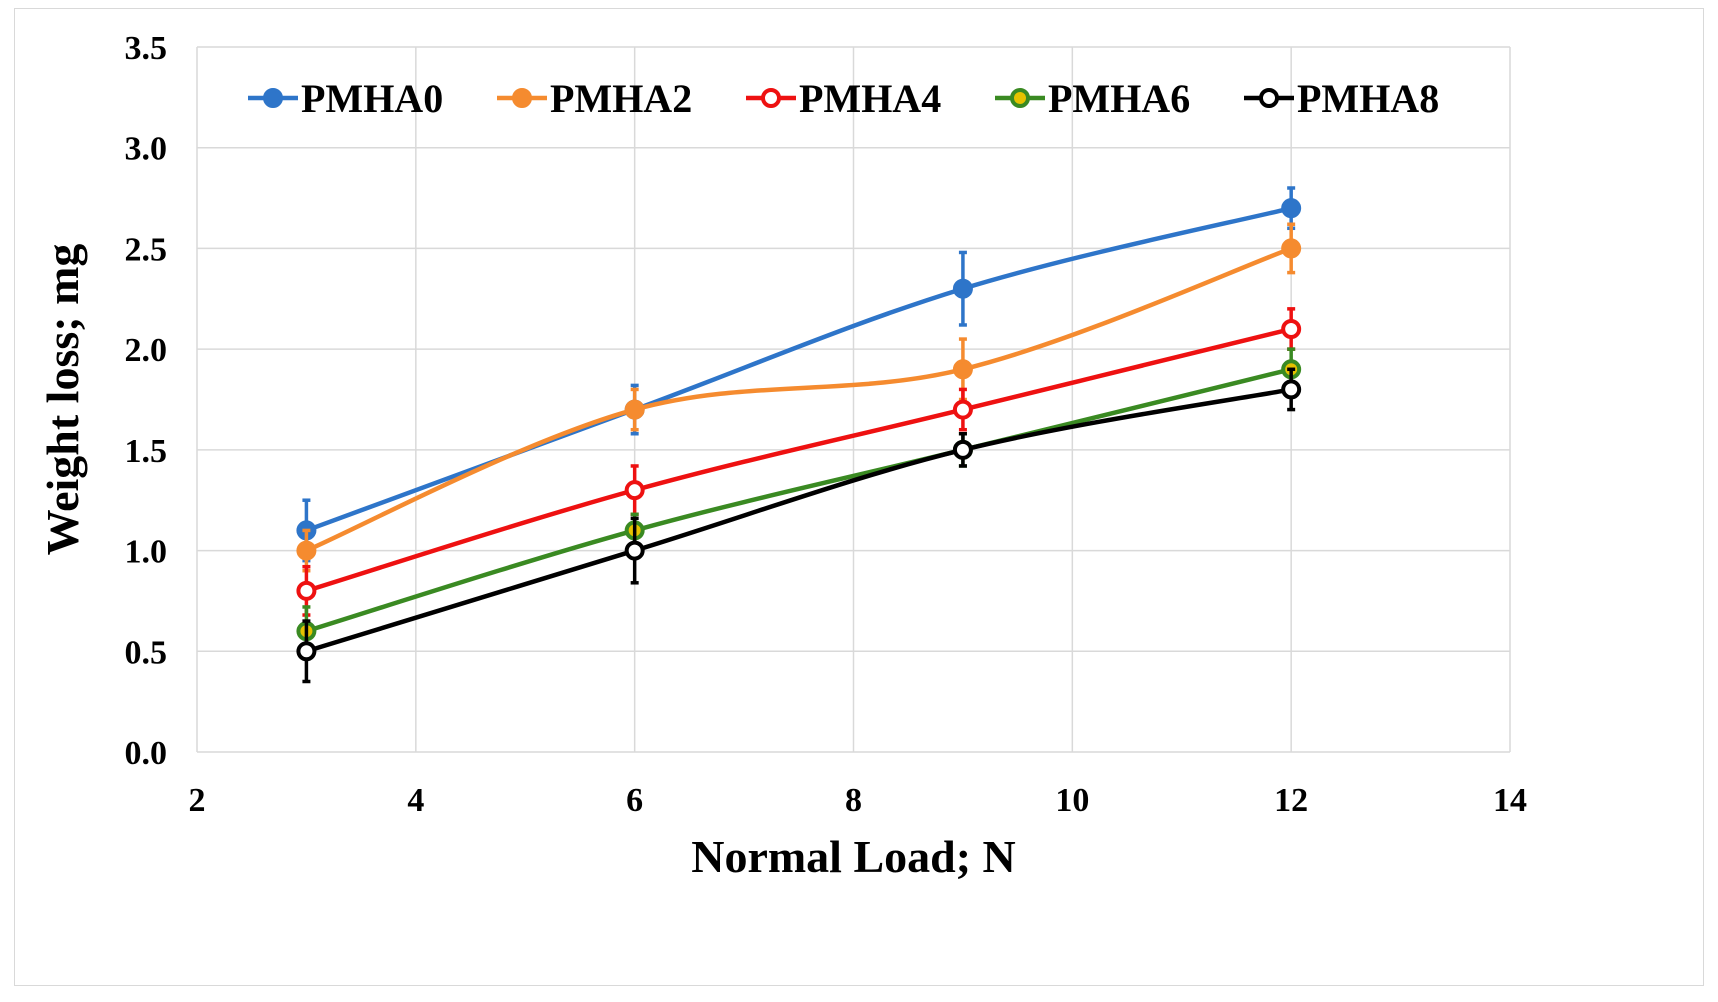 This screenshot has height=1002, width=1718. What do you see at coordinates (146, 753) in the screenshot?
I see `y-tick-label: 0.0` at bounding box center [146, 753].